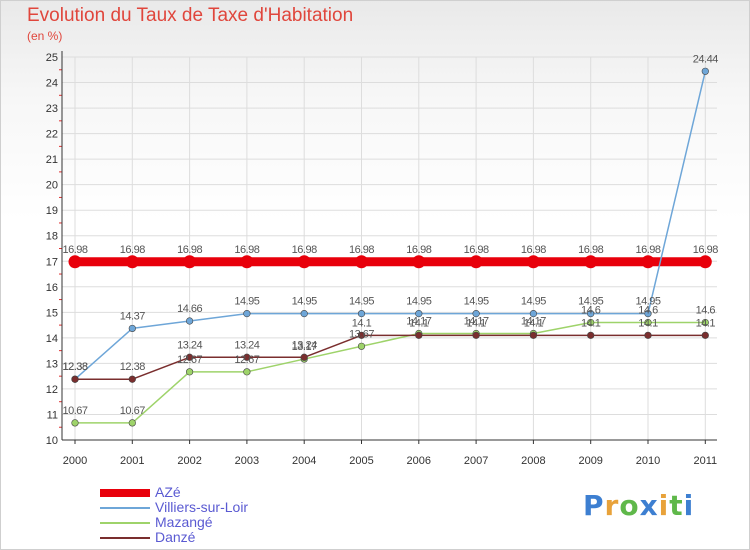 The height and width of the screenshot is (550, 750). I want to click on x-tick-label: 2011, so click(705, 461).